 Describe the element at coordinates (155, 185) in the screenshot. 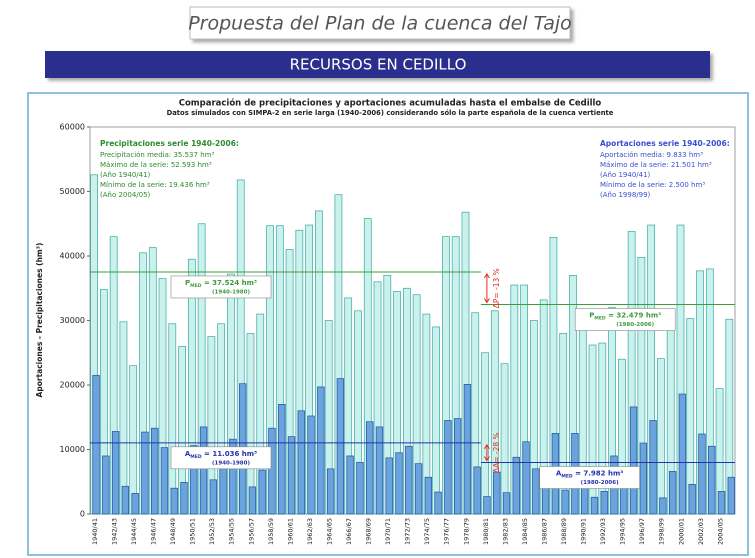

I see `info-line: Mínimo de la serie: 19.436 hm³` at that location.